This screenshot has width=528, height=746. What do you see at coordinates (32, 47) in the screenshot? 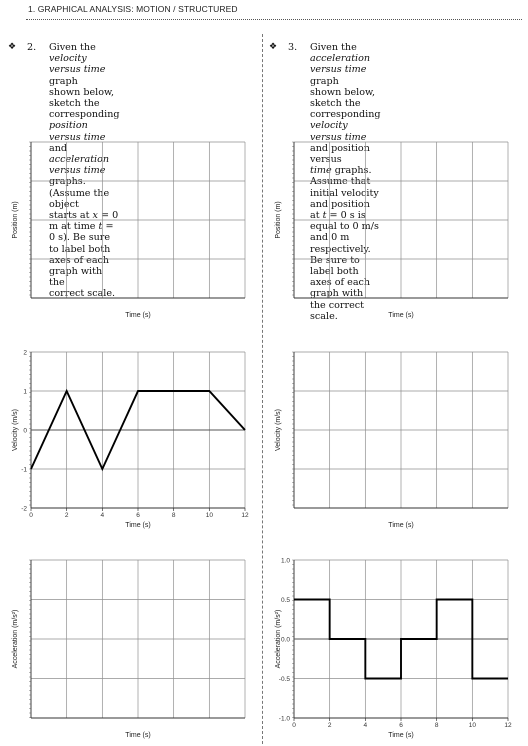
I see `problem-number: 2.` at bounding box center [32, 47].